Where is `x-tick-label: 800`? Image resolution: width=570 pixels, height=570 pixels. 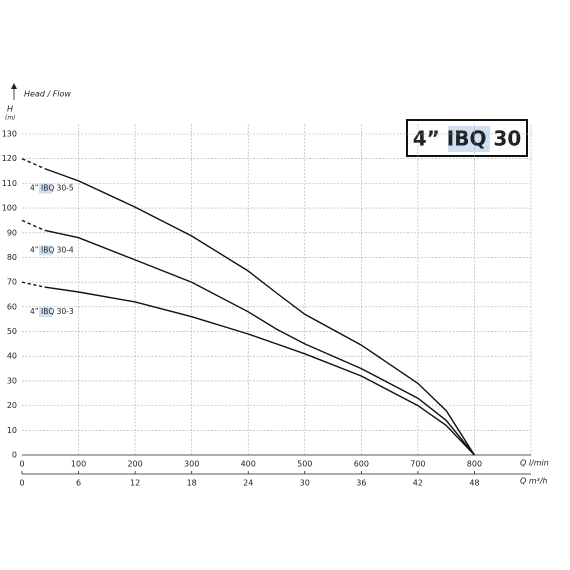 x-tick-label: 800 is located at coordinates (474, 464).